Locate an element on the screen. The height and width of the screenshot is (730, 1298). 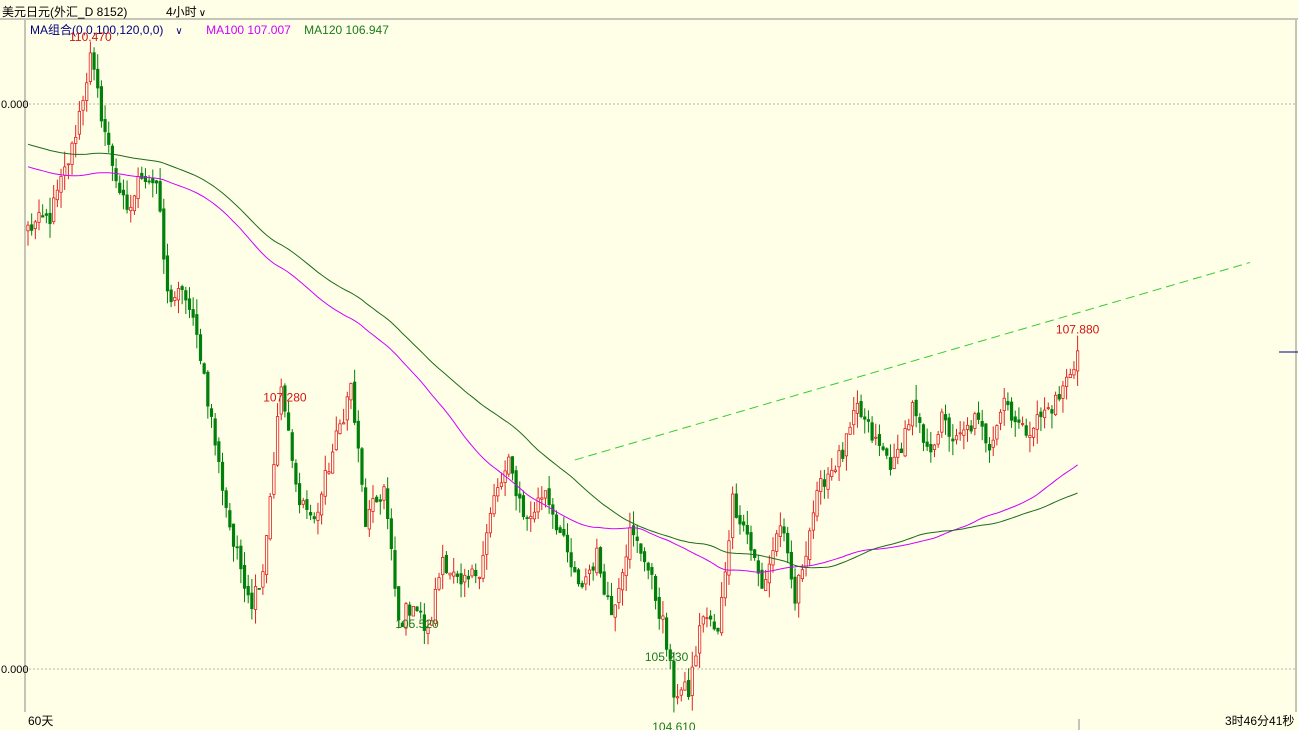
chevron-down-icon: ∨ is located at coordinates (202, 13).